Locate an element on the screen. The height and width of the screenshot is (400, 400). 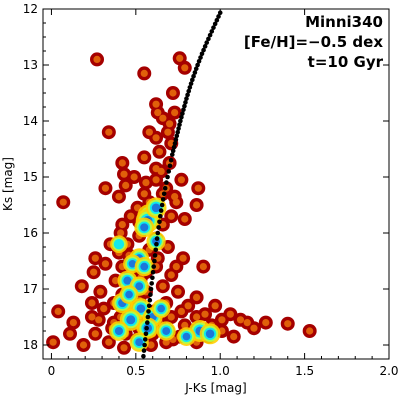
y-axis-label: Ks [mag] is located at coordinates (8, 184).